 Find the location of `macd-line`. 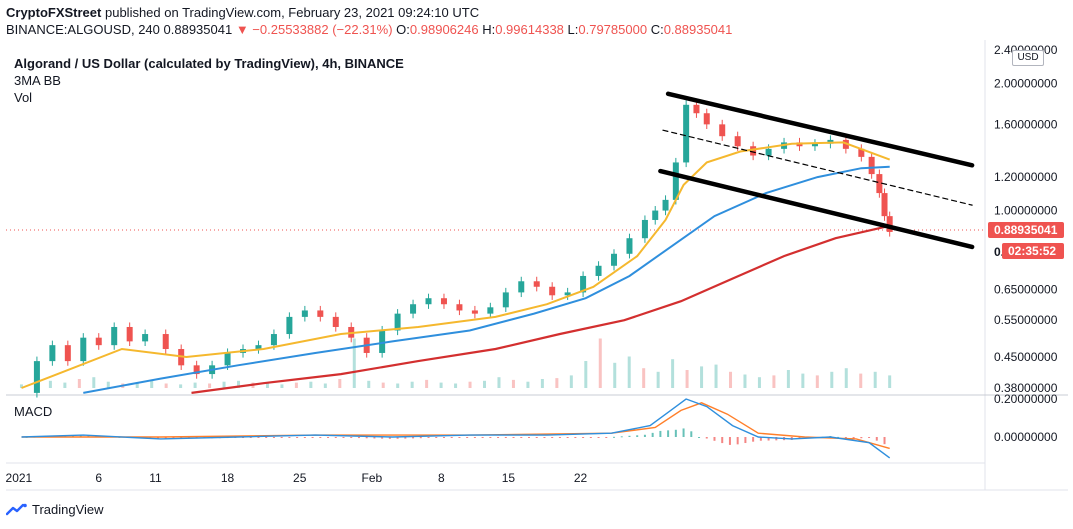

macd-line is located at coordinates (456, 428).